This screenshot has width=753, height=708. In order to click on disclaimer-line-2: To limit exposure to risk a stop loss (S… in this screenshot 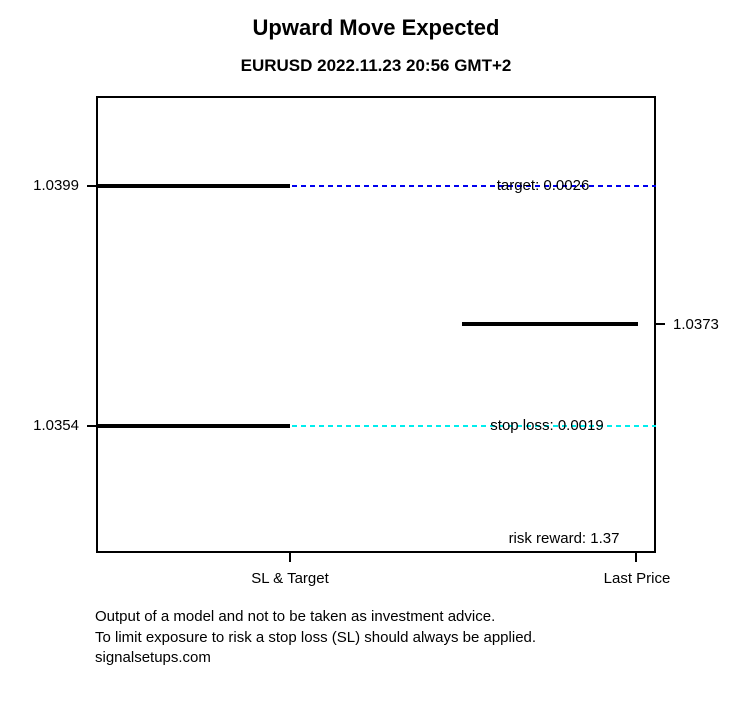, I will do `click(316, 637)`.